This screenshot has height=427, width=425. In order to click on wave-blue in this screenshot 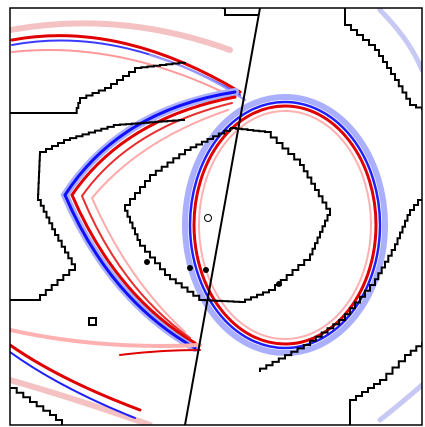, I will do `click(73, 385)`.